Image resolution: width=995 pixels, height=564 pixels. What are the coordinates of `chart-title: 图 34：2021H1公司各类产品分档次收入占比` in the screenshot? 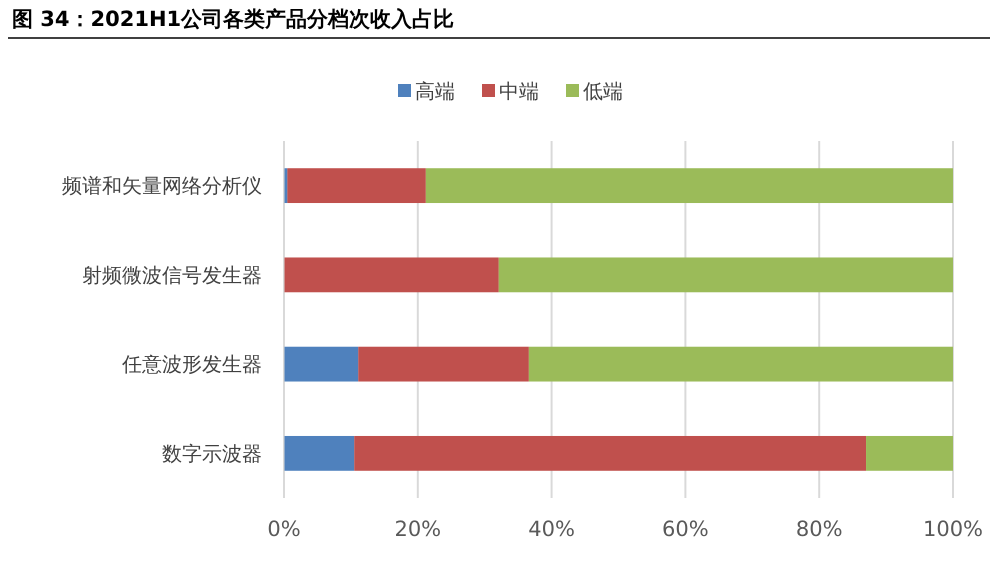 It's located at (233, 19).